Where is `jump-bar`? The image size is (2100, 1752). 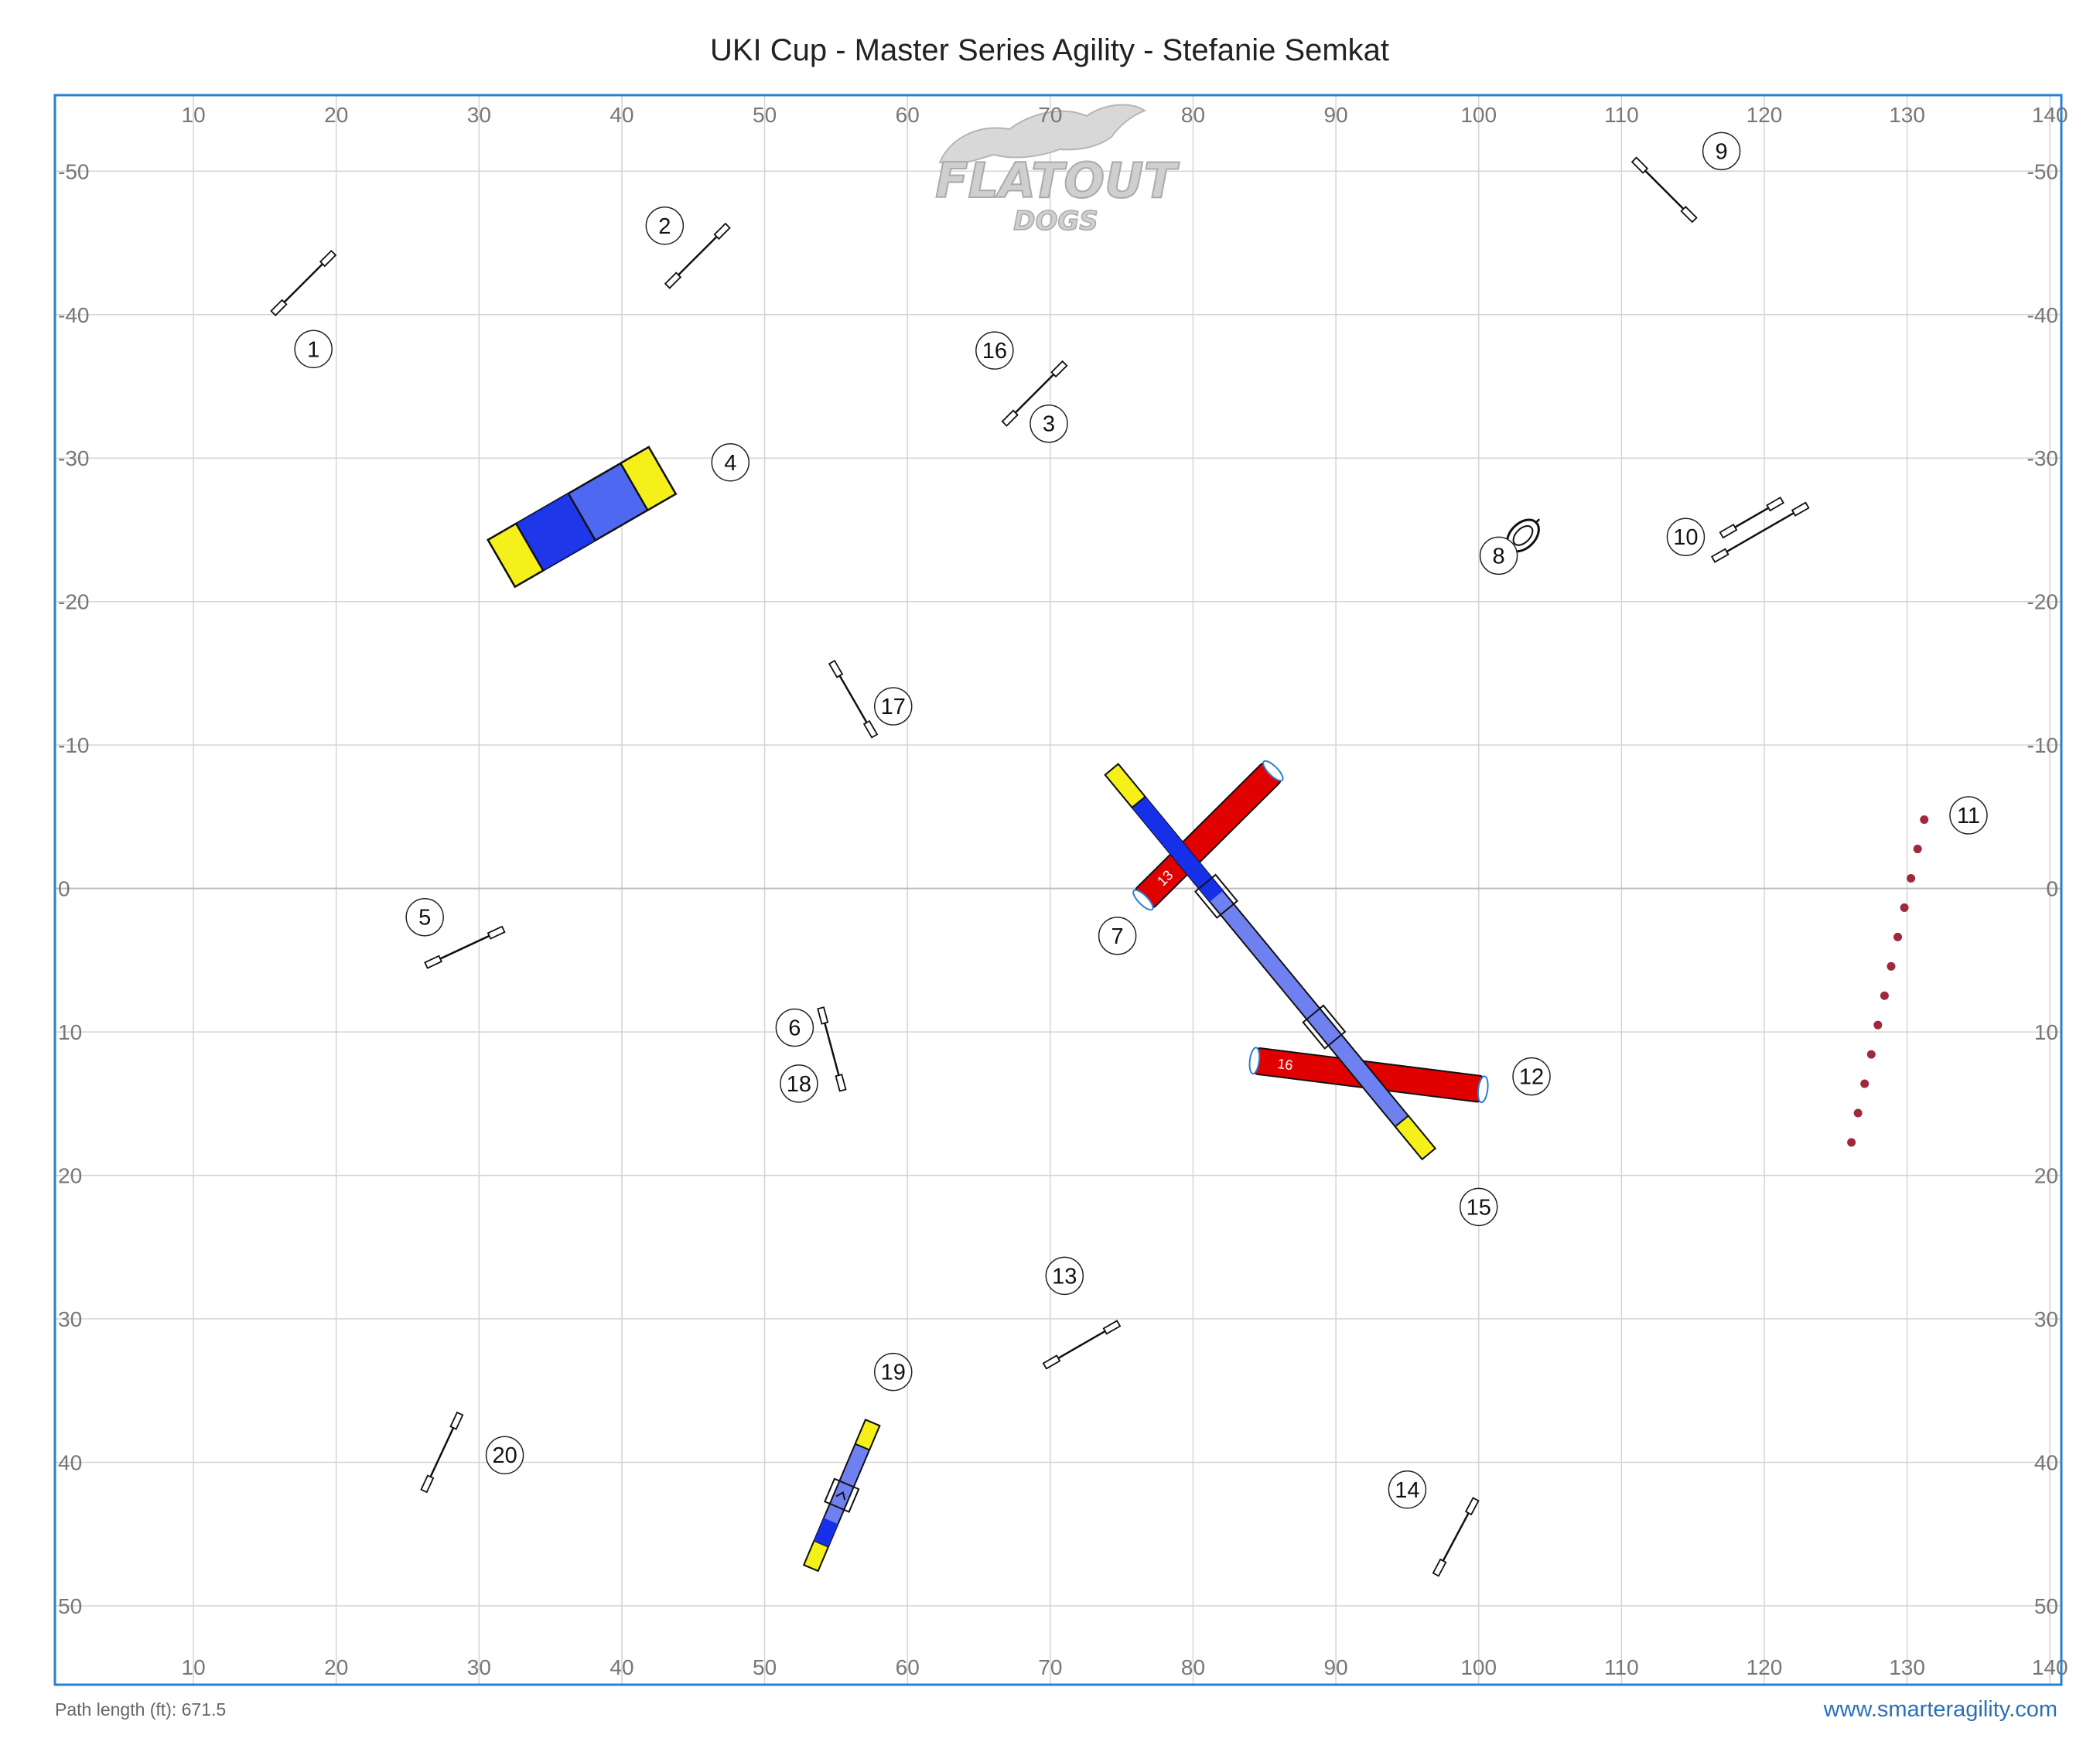
jump-bar is located at coordinates (1760, 532).